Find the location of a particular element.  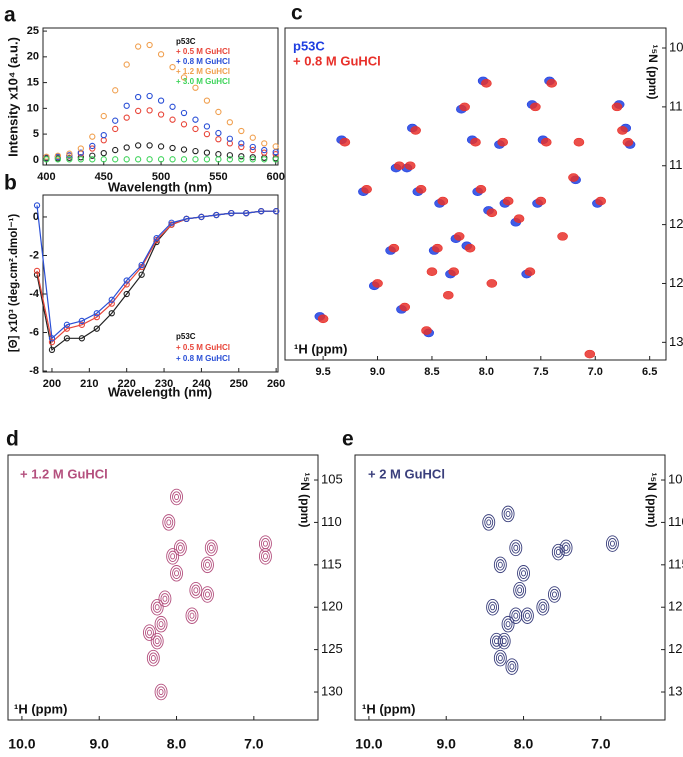

x-tick-label: 260 is located at coordinates (276, 384).